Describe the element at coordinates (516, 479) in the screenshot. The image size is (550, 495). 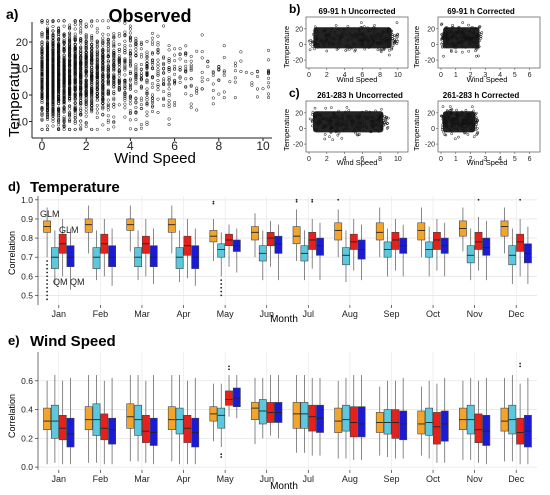
I see `panel-e-xtick-dec: Dec` at that location.